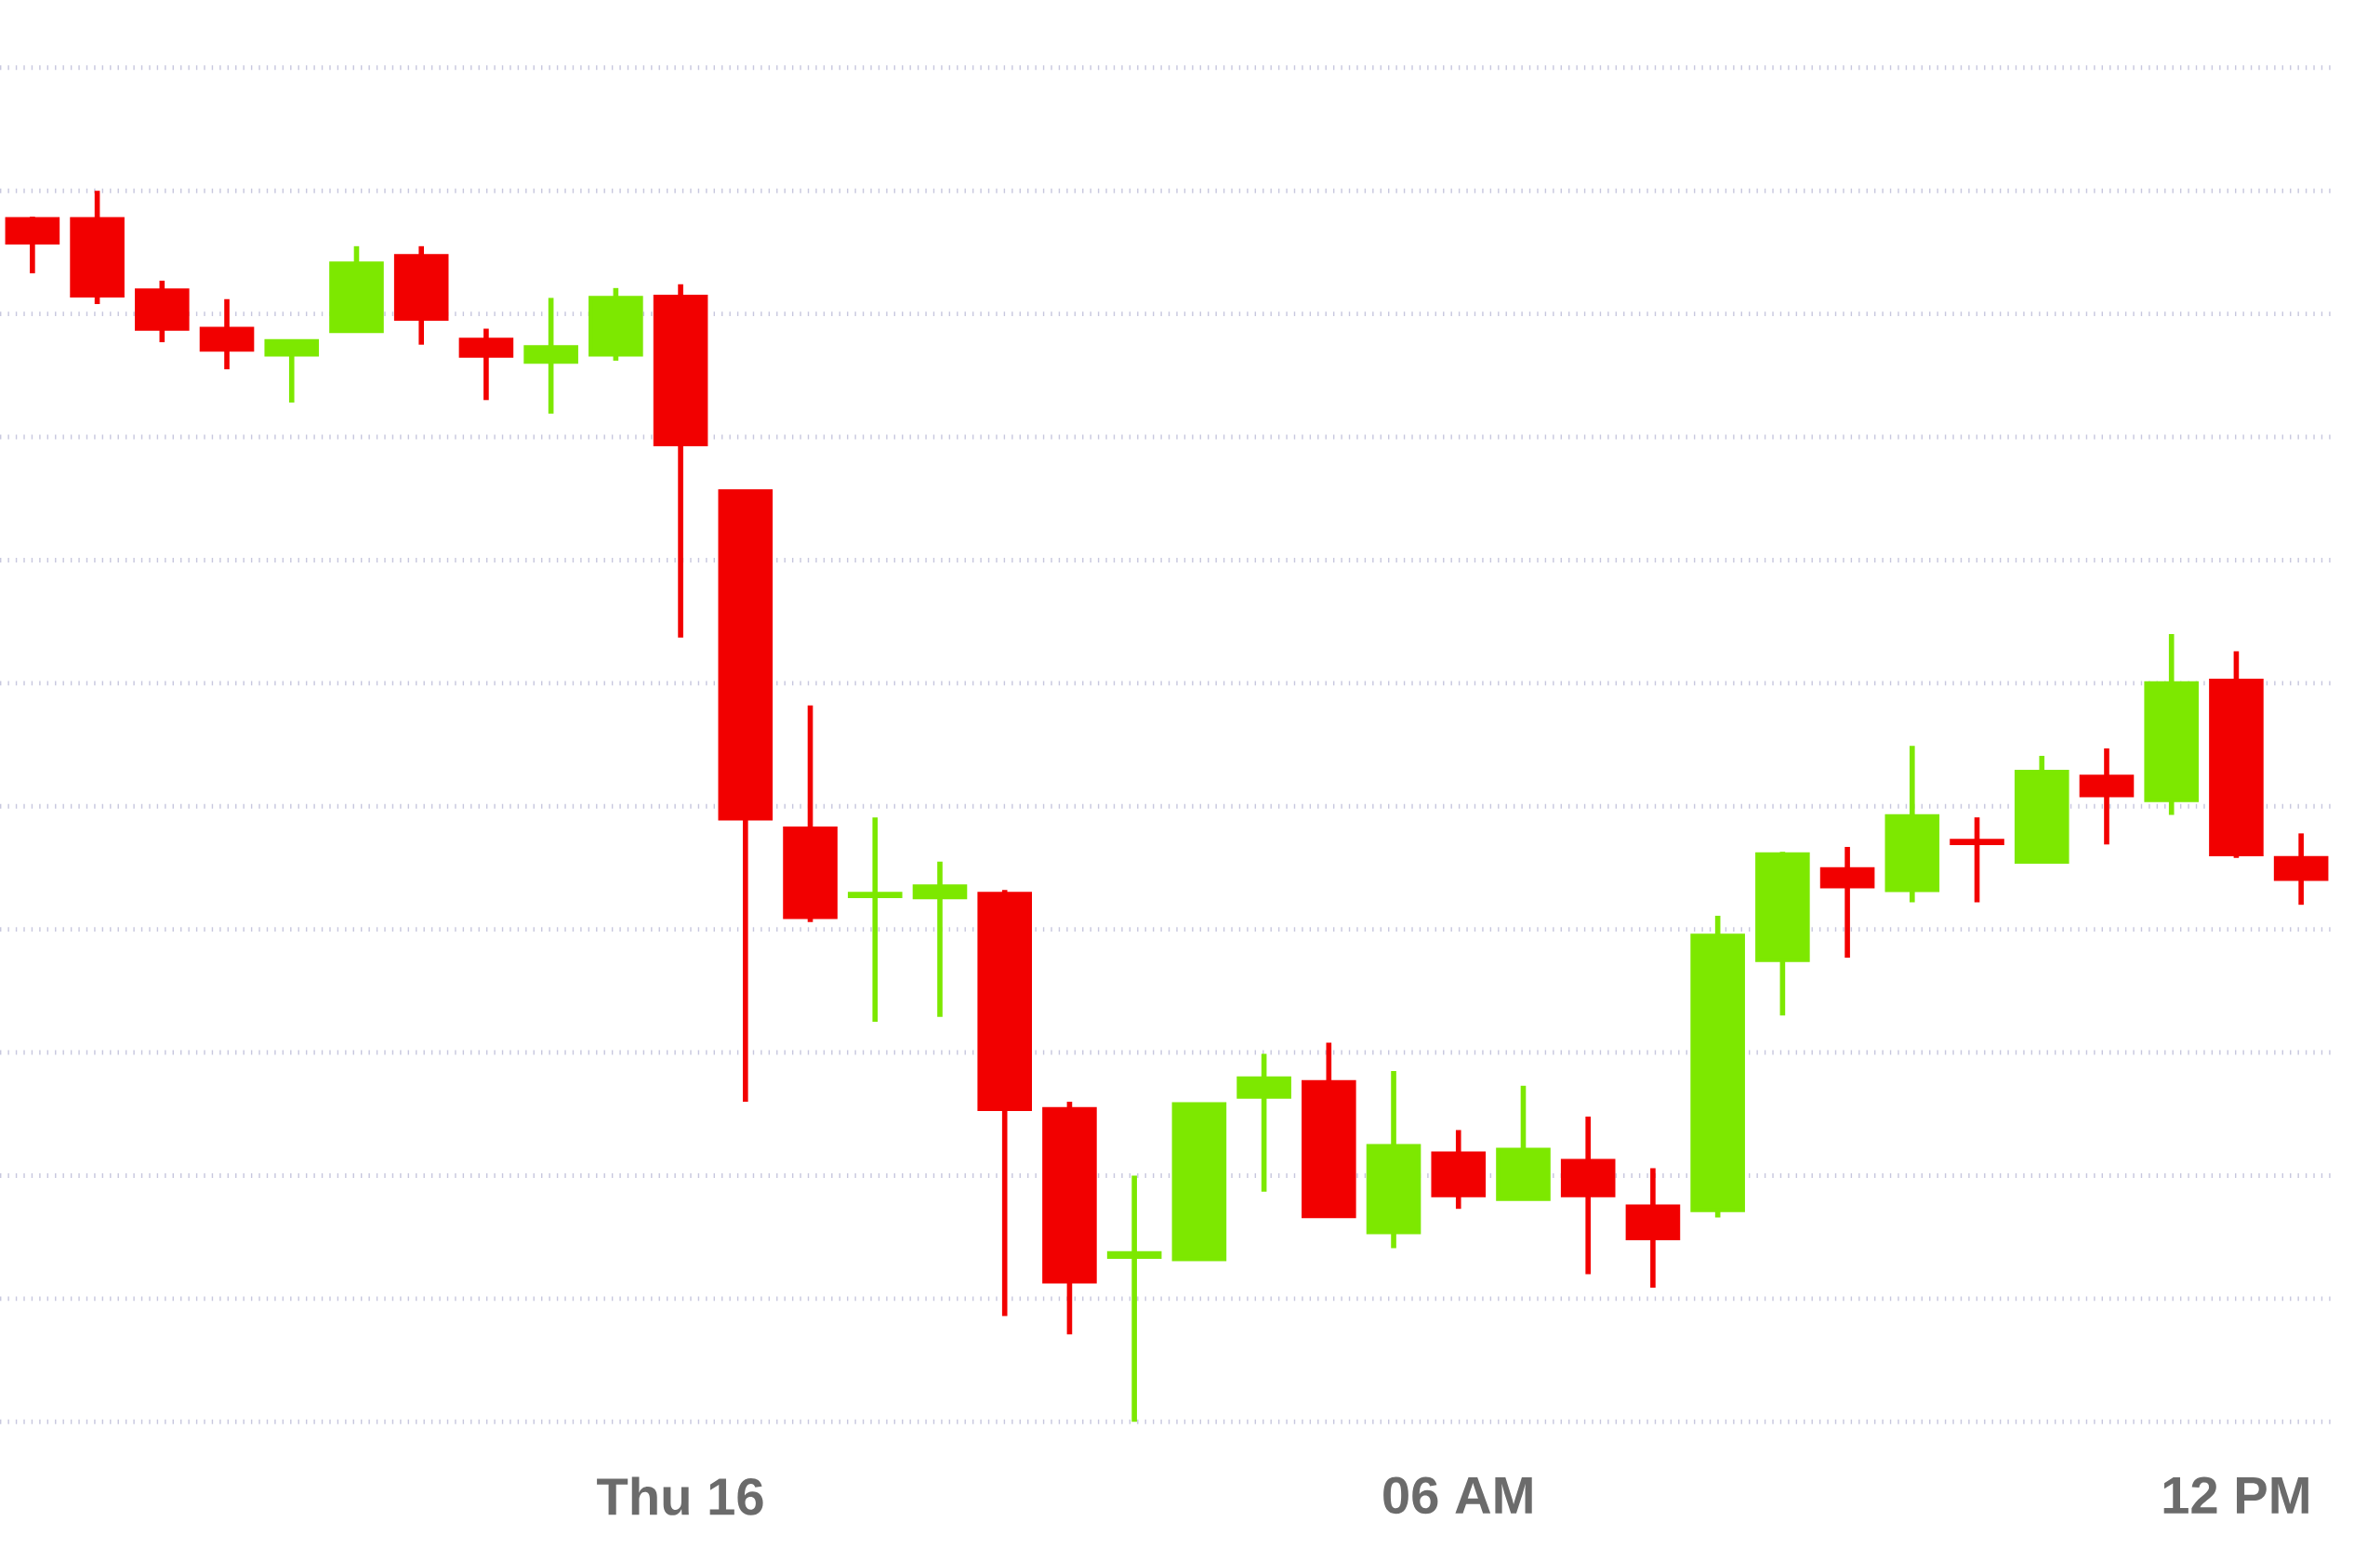 This screenshot has width=2380, height=1561. I want to click on x-tick-label: Thu 16, so click(680, 1495).